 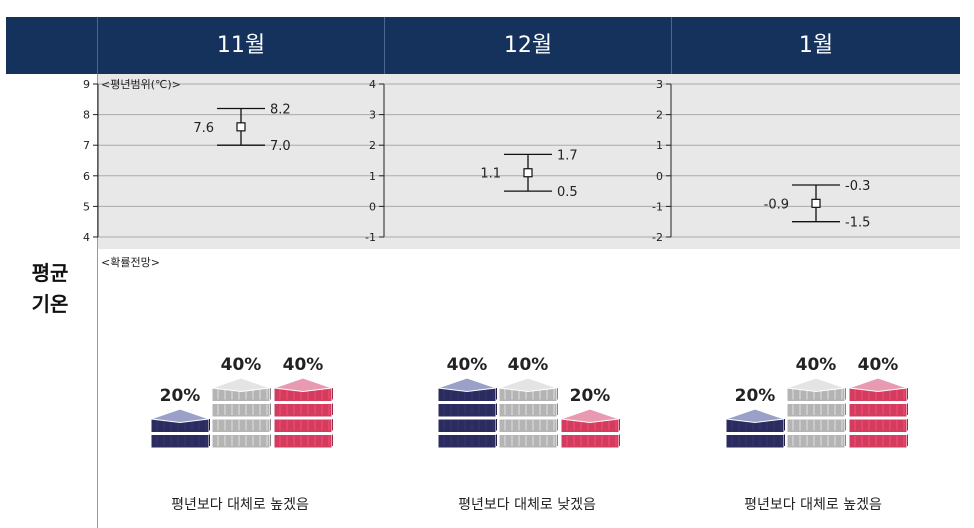 What do you see at coordinates (857, 186) in the screenshot?
I see `upper-label: -0.3` at bounding box center [857, 186].